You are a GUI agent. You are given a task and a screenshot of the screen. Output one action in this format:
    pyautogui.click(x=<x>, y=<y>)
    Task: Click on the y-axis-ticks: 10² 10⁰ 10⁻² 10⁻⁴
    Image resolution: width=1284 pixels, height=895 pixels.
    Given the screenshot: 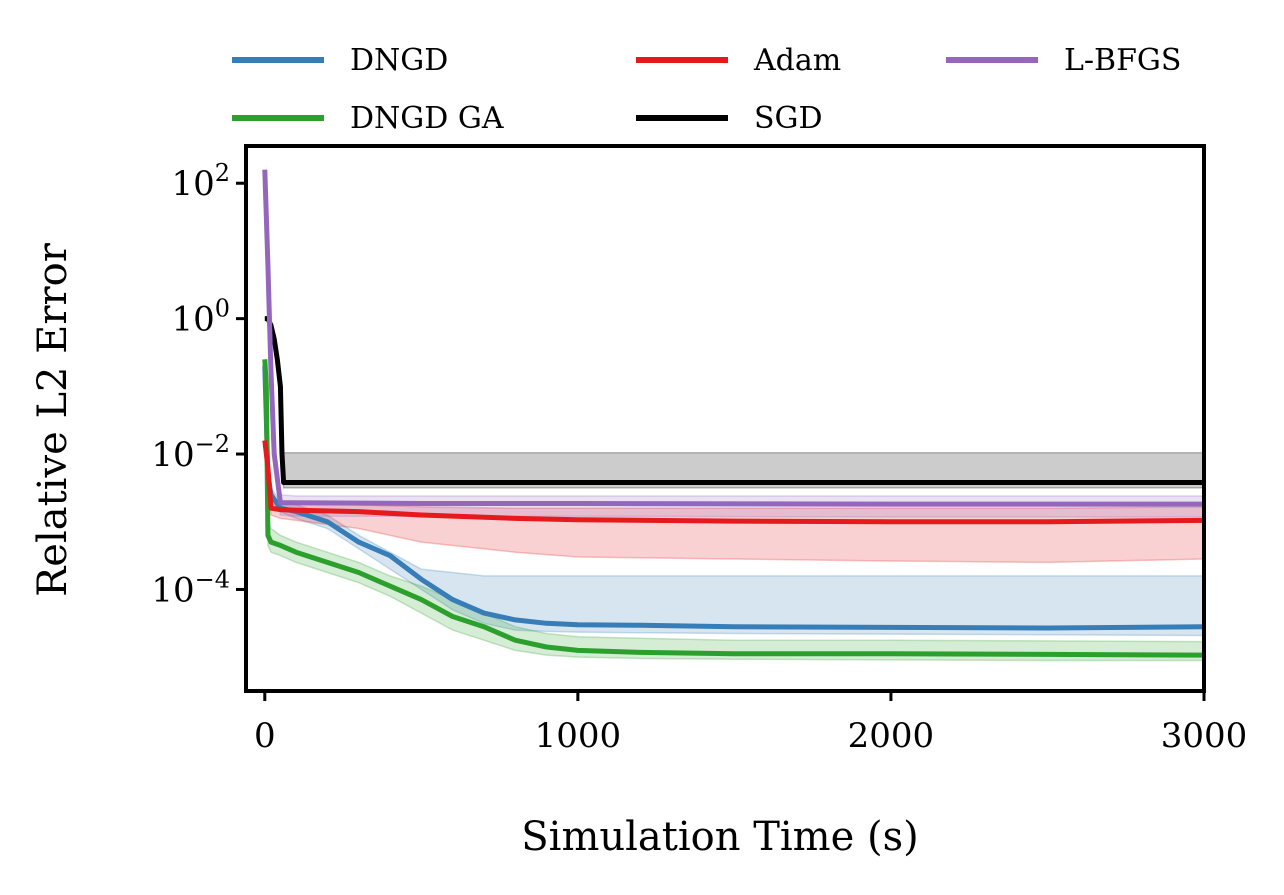 What is the action you would take?
    pyautogui.click(x=198, y=384)
    